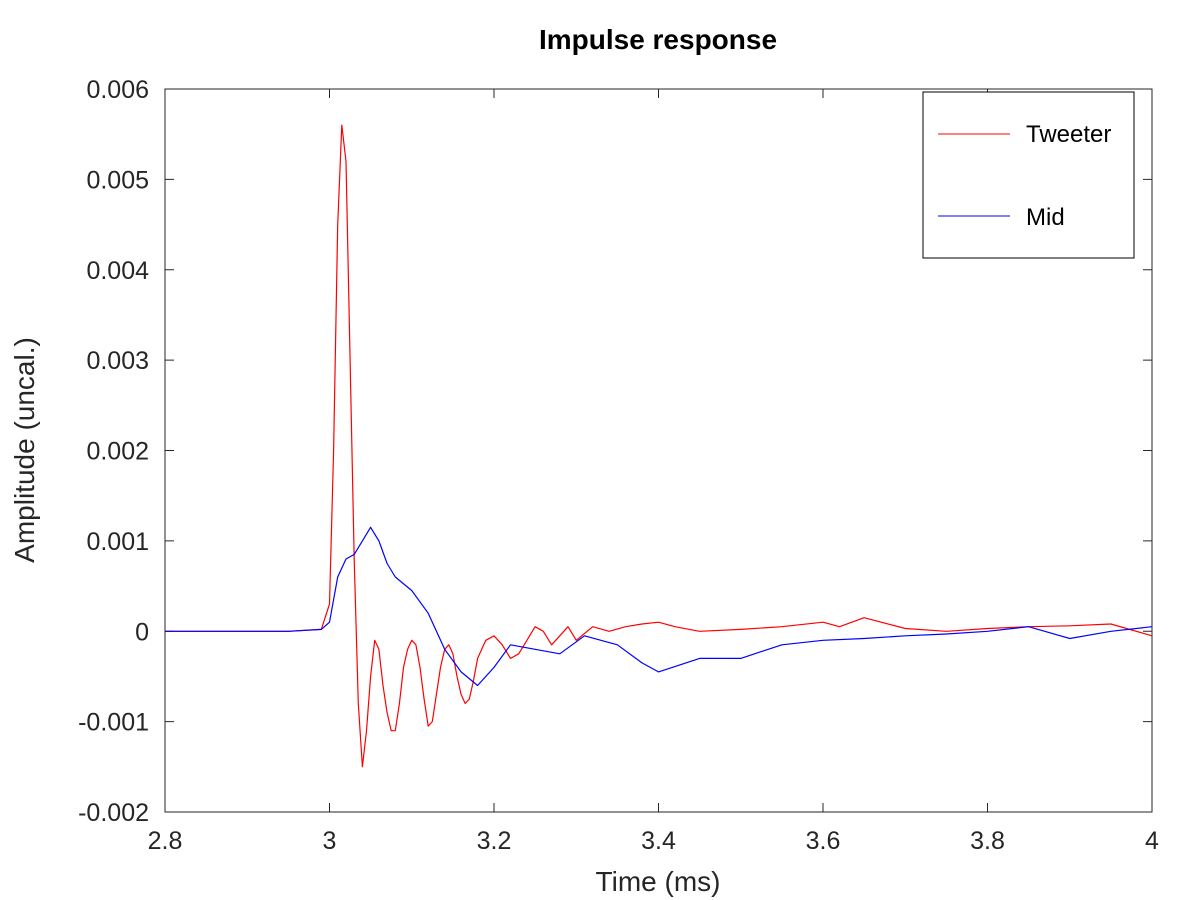  What do you see at coordinates (658, 881) in the screenshot?
I see `x-axis-label: Time (ms)` at bounding box center [658, 881].